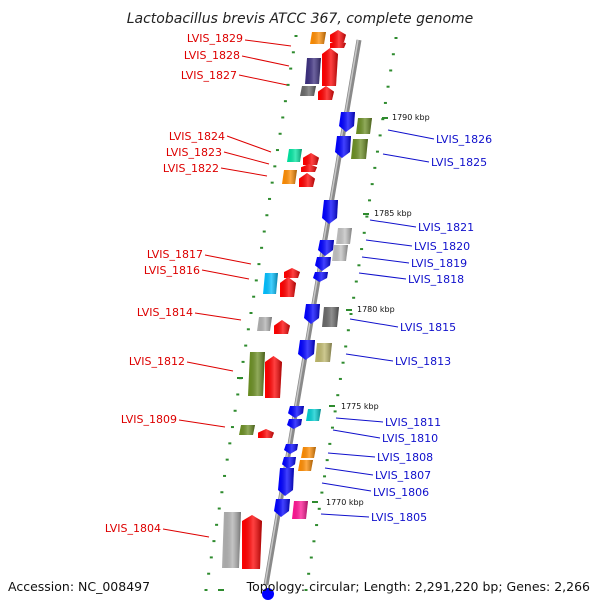 The height and width of the screenshot is (600, 600). What do you see at coordinates (428, 327) in the screenshot?
I see `gene-label-lvis-1815: LVIS_1815` at bounding box center [428, 327].